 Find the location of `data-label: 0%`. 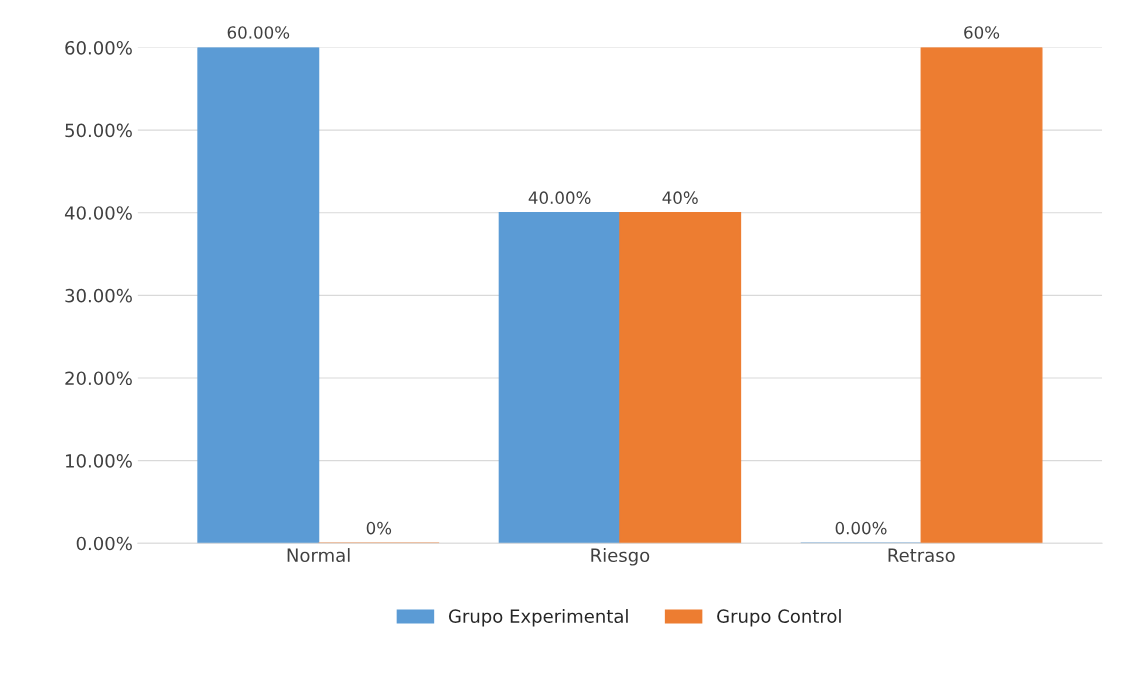

data-label: 0% is located at coordinates (379, 528).